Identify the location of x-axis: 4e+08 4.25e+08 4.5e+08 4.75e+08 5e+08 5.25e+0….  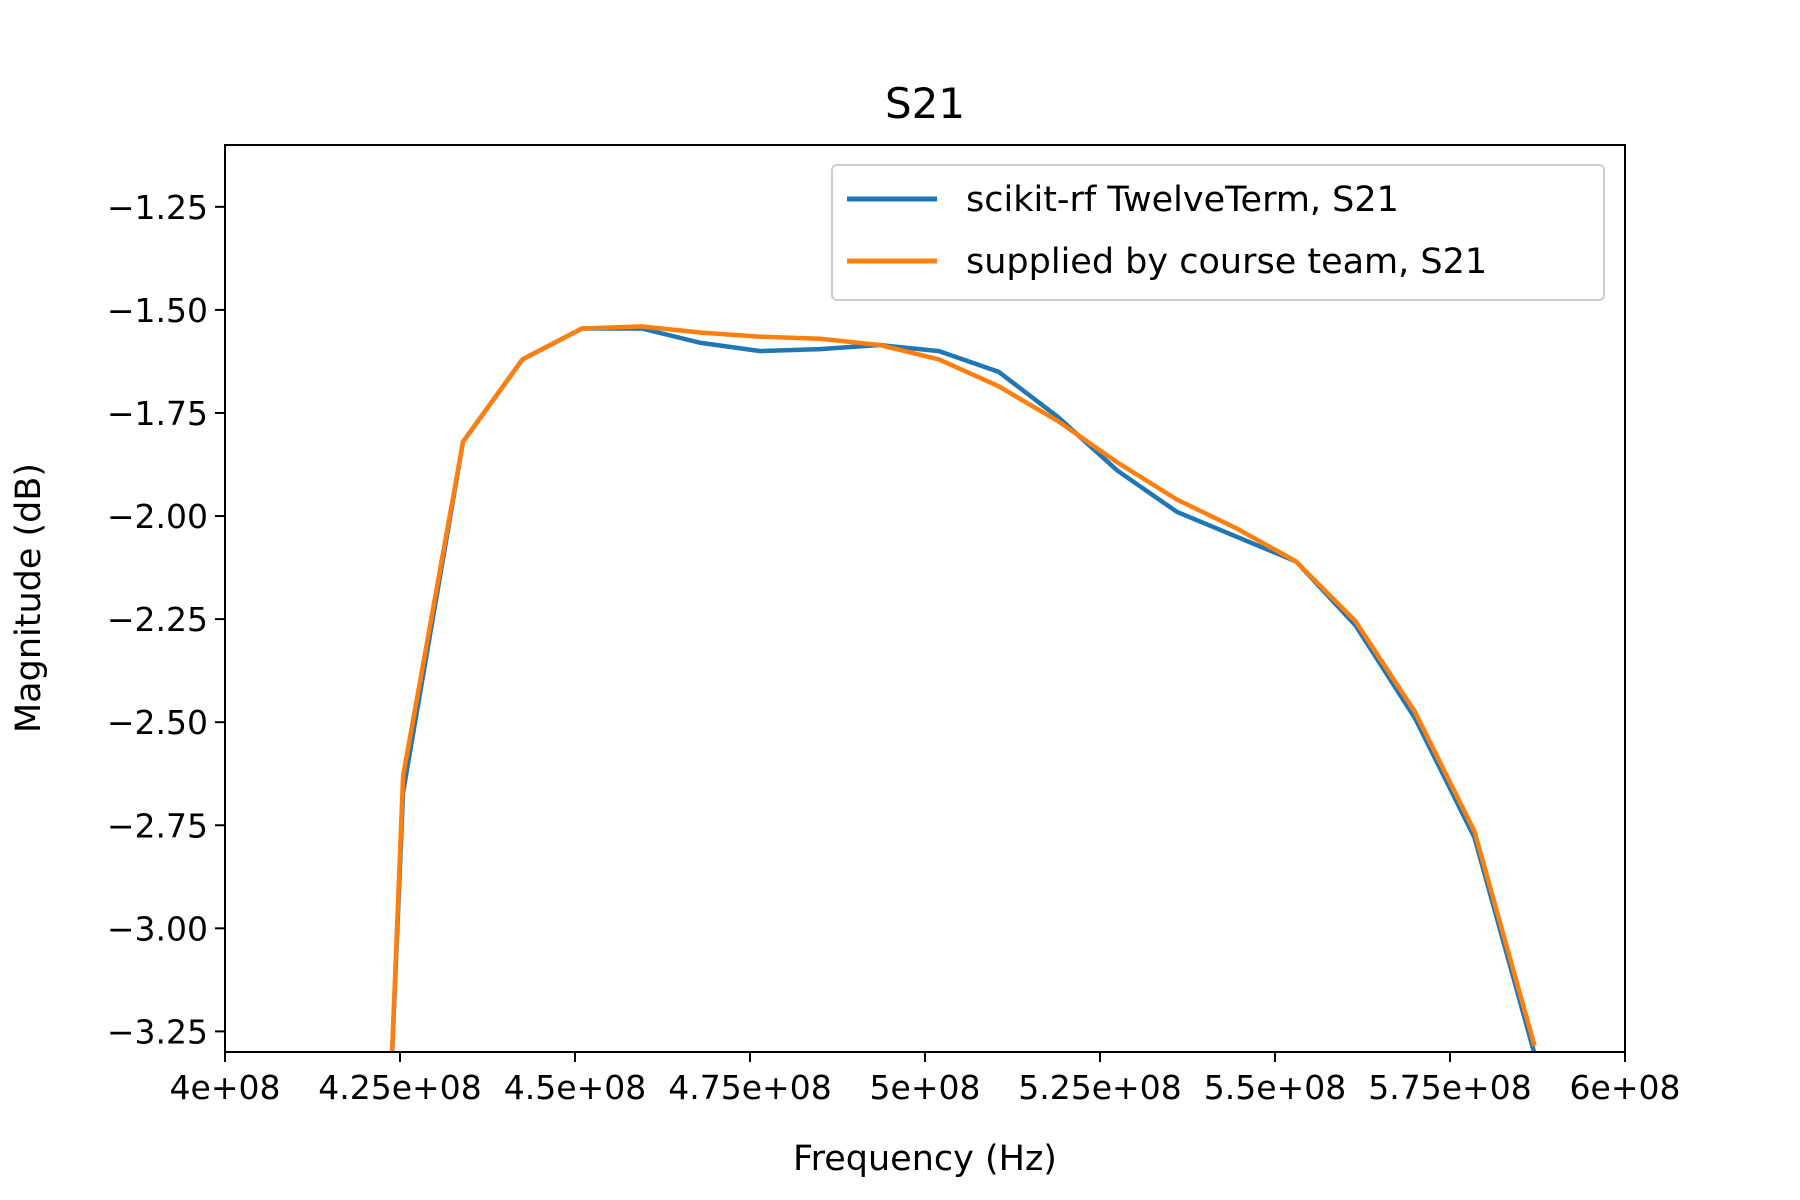
(925, 1079).